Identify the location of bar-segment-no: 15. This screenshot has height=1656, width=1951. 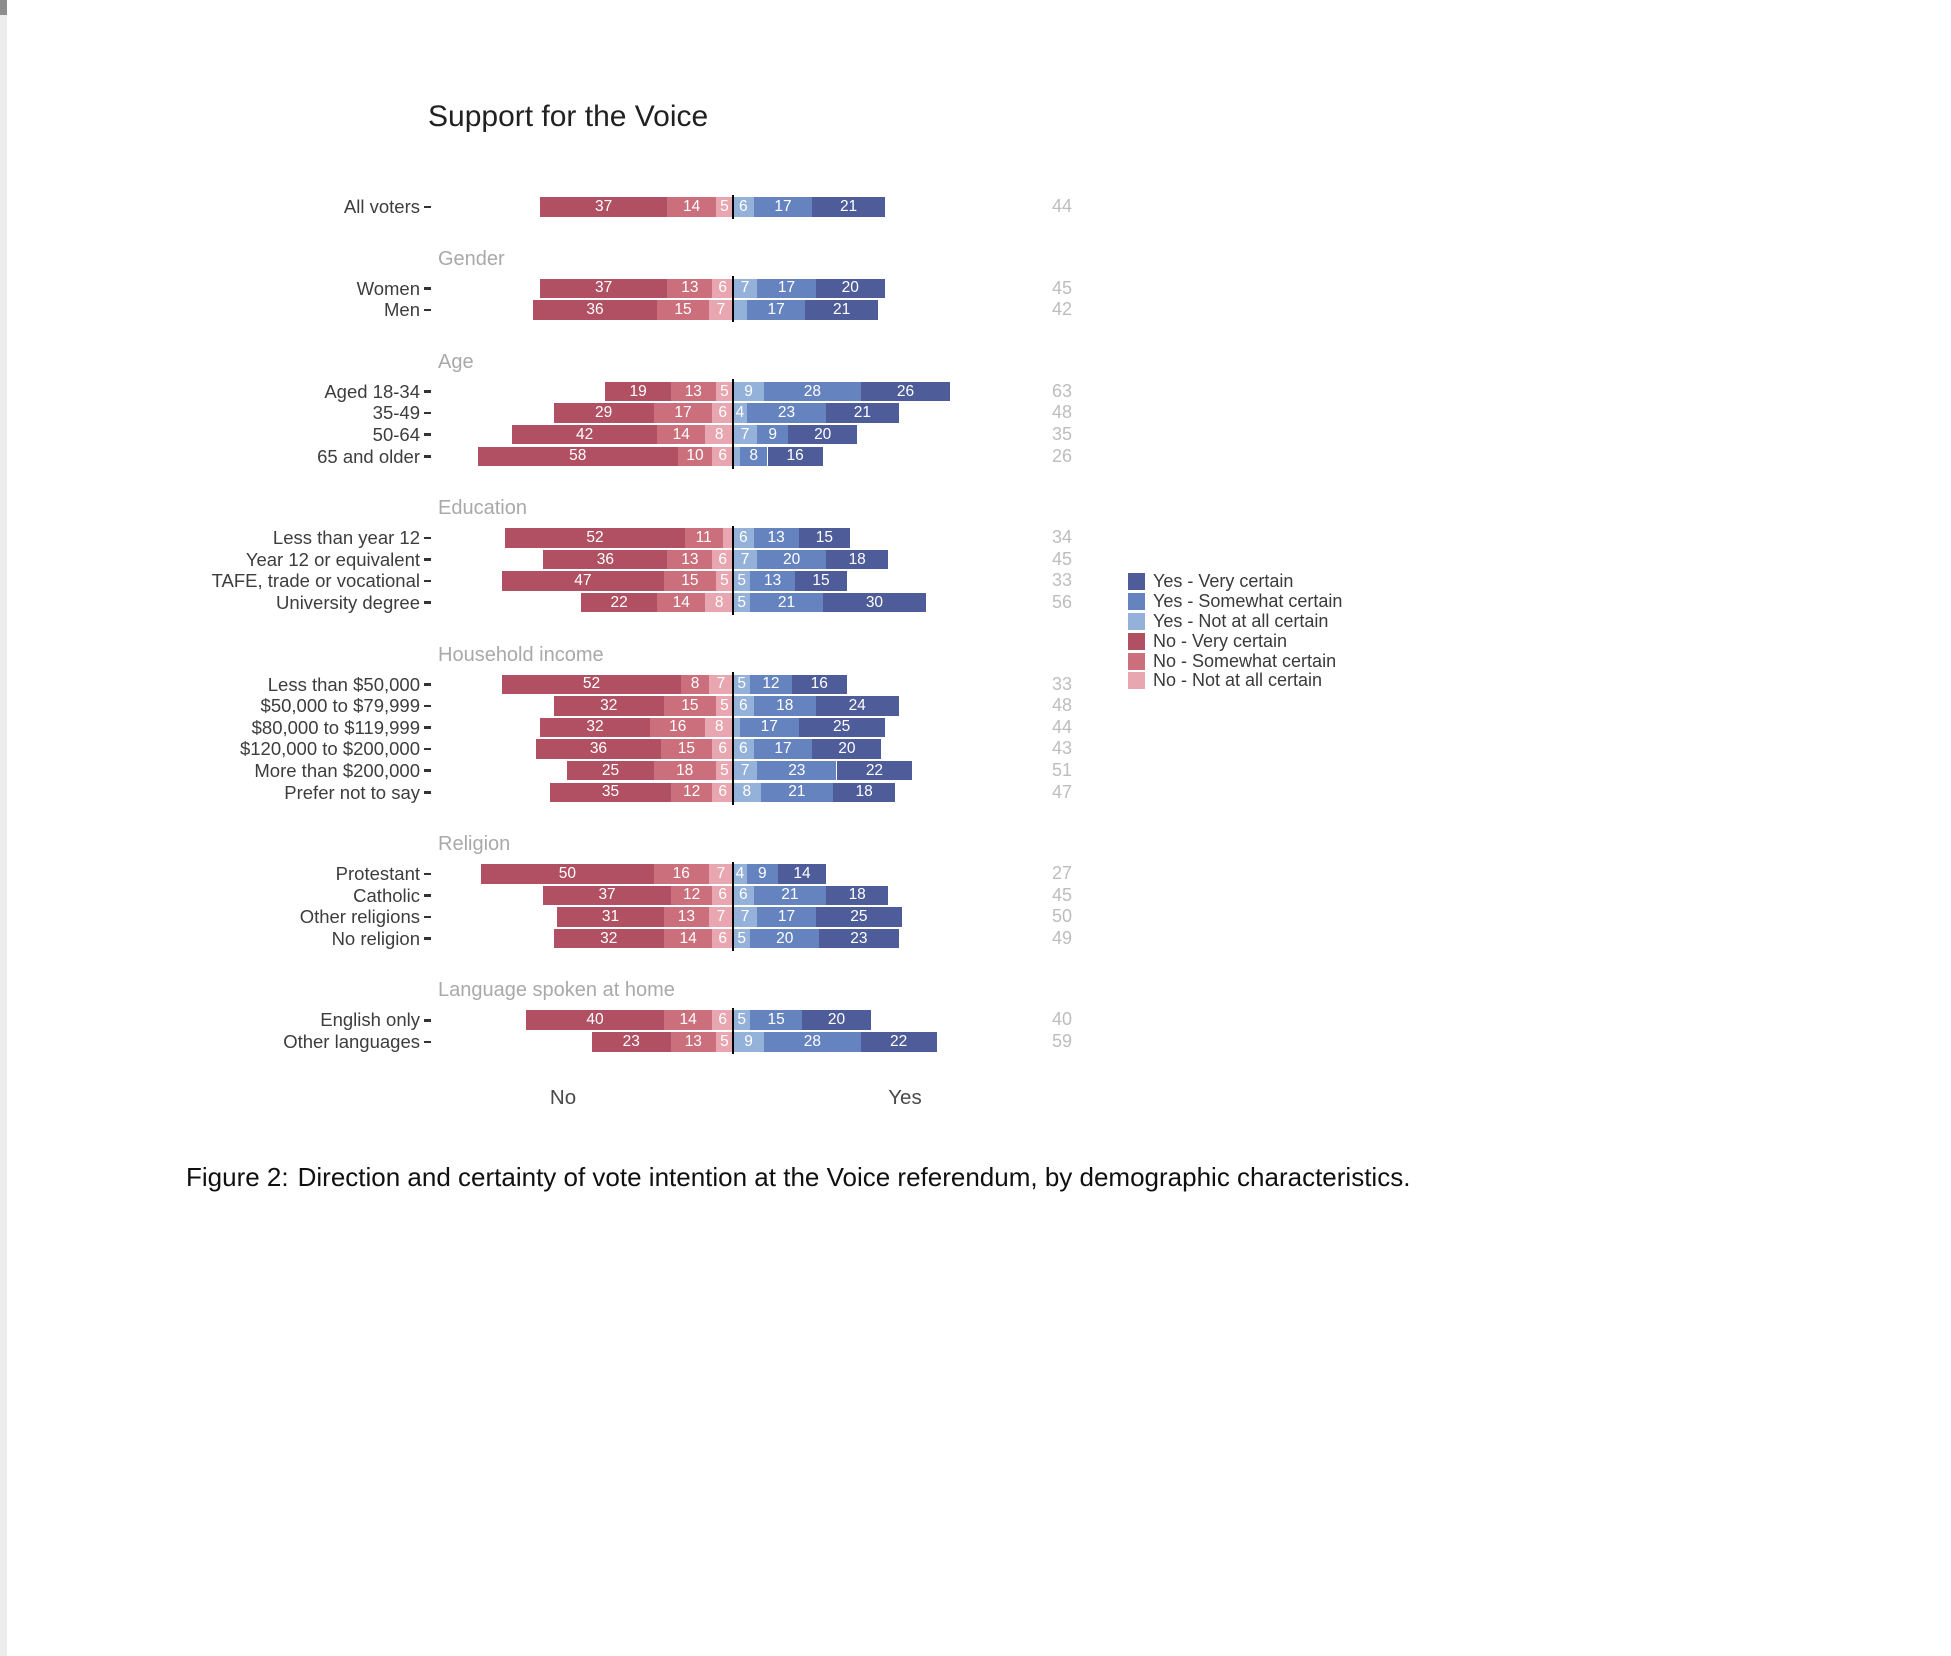
(690, 581).